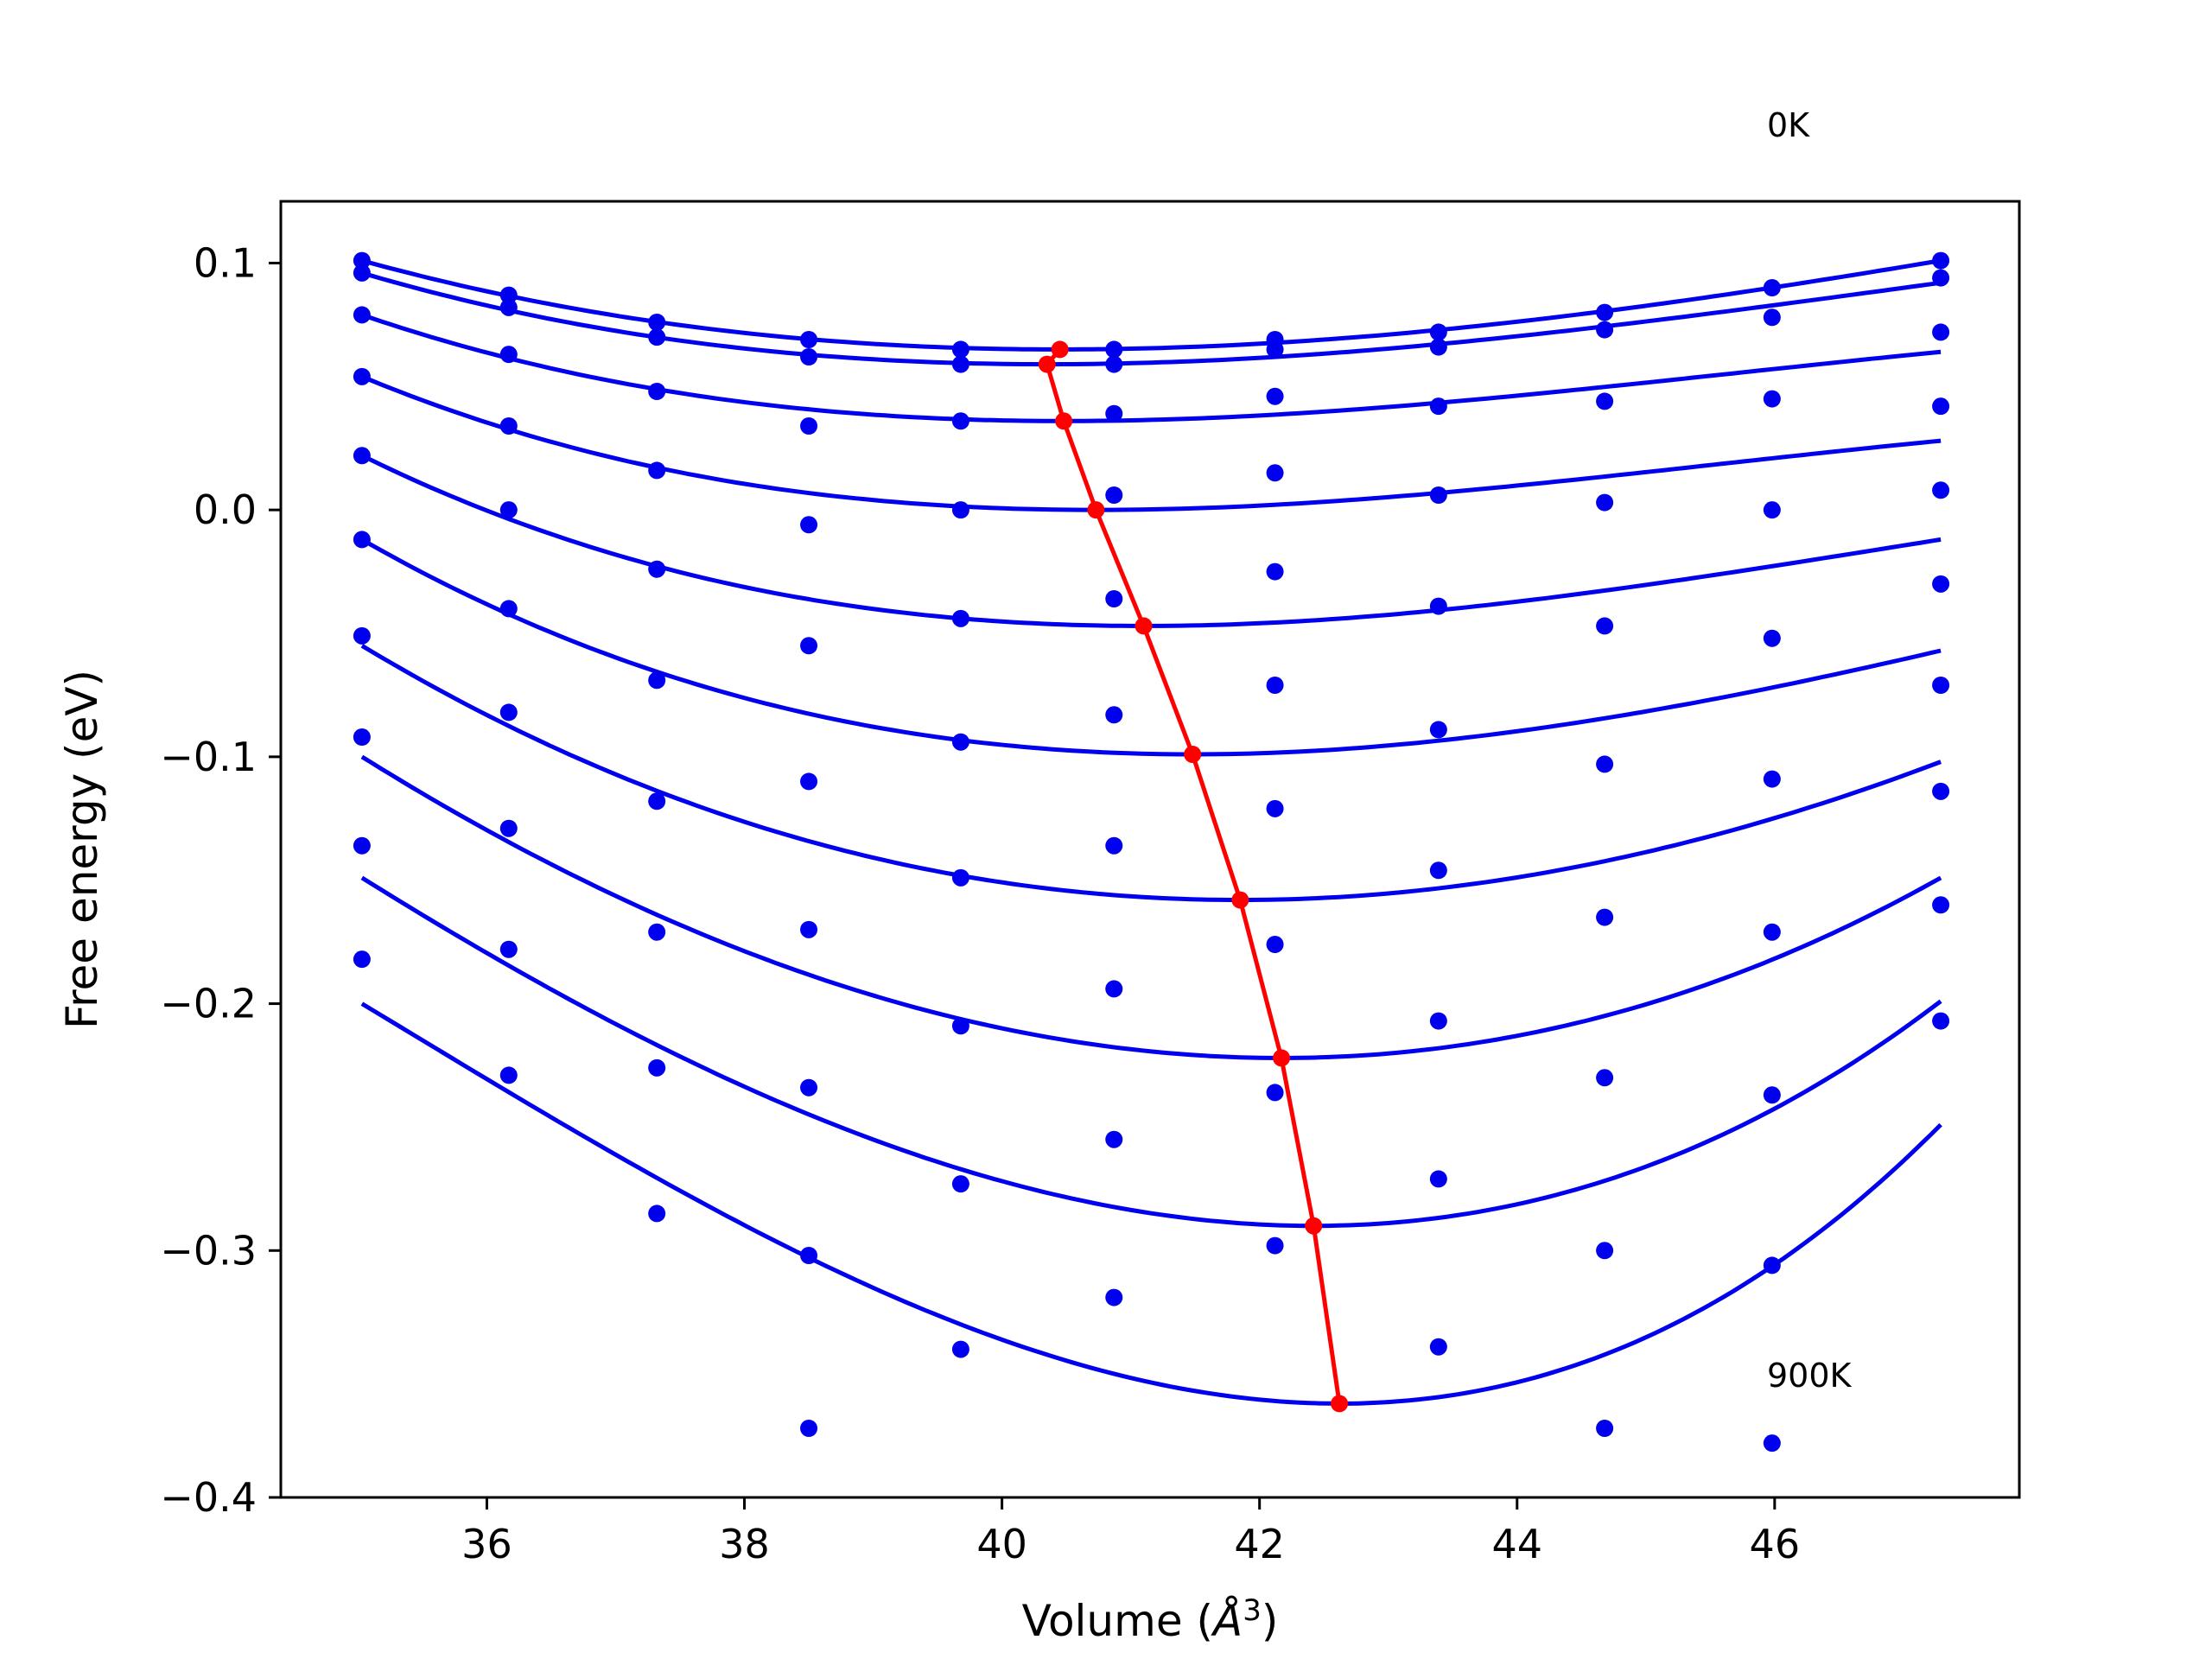 The height and width of the screenshot is (1659, 2212). What do you see at coordinates (208, 1250) in the screenshot?
I see `y-tick-label: −0.3` at bounding box center [208, 1250].